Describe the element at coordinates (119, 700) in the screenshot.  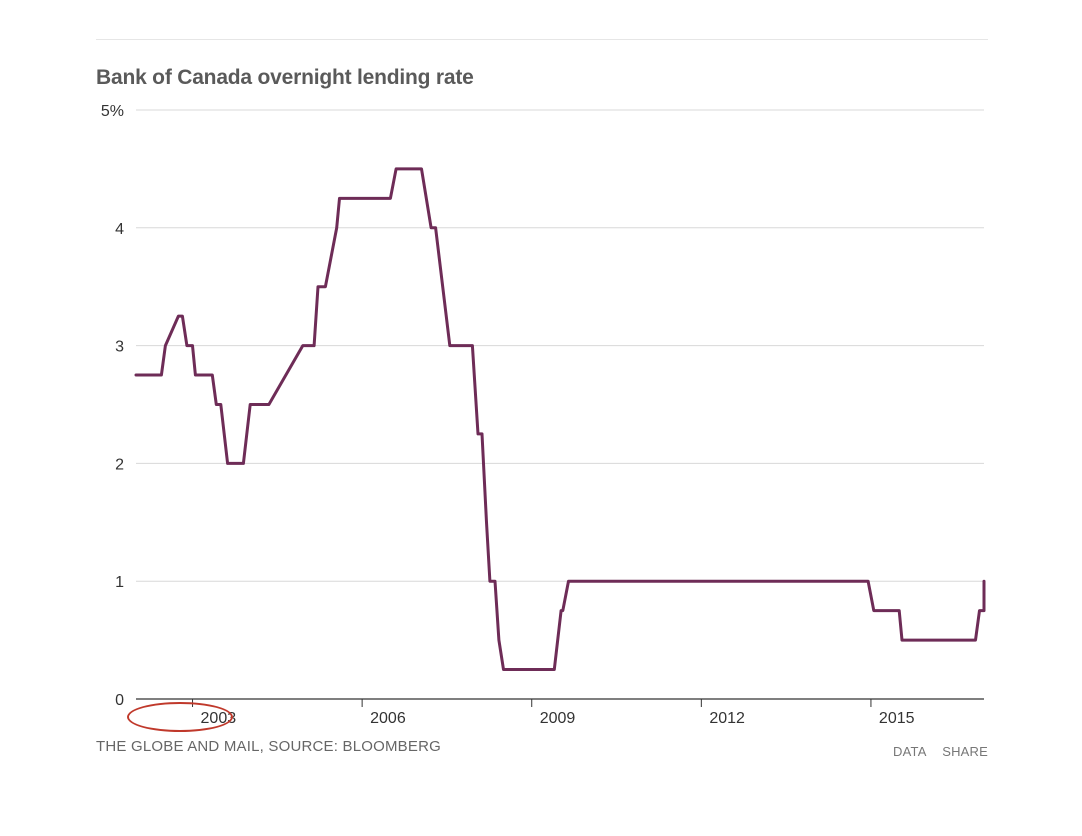
I see `y-tick-label: 0` at that location.